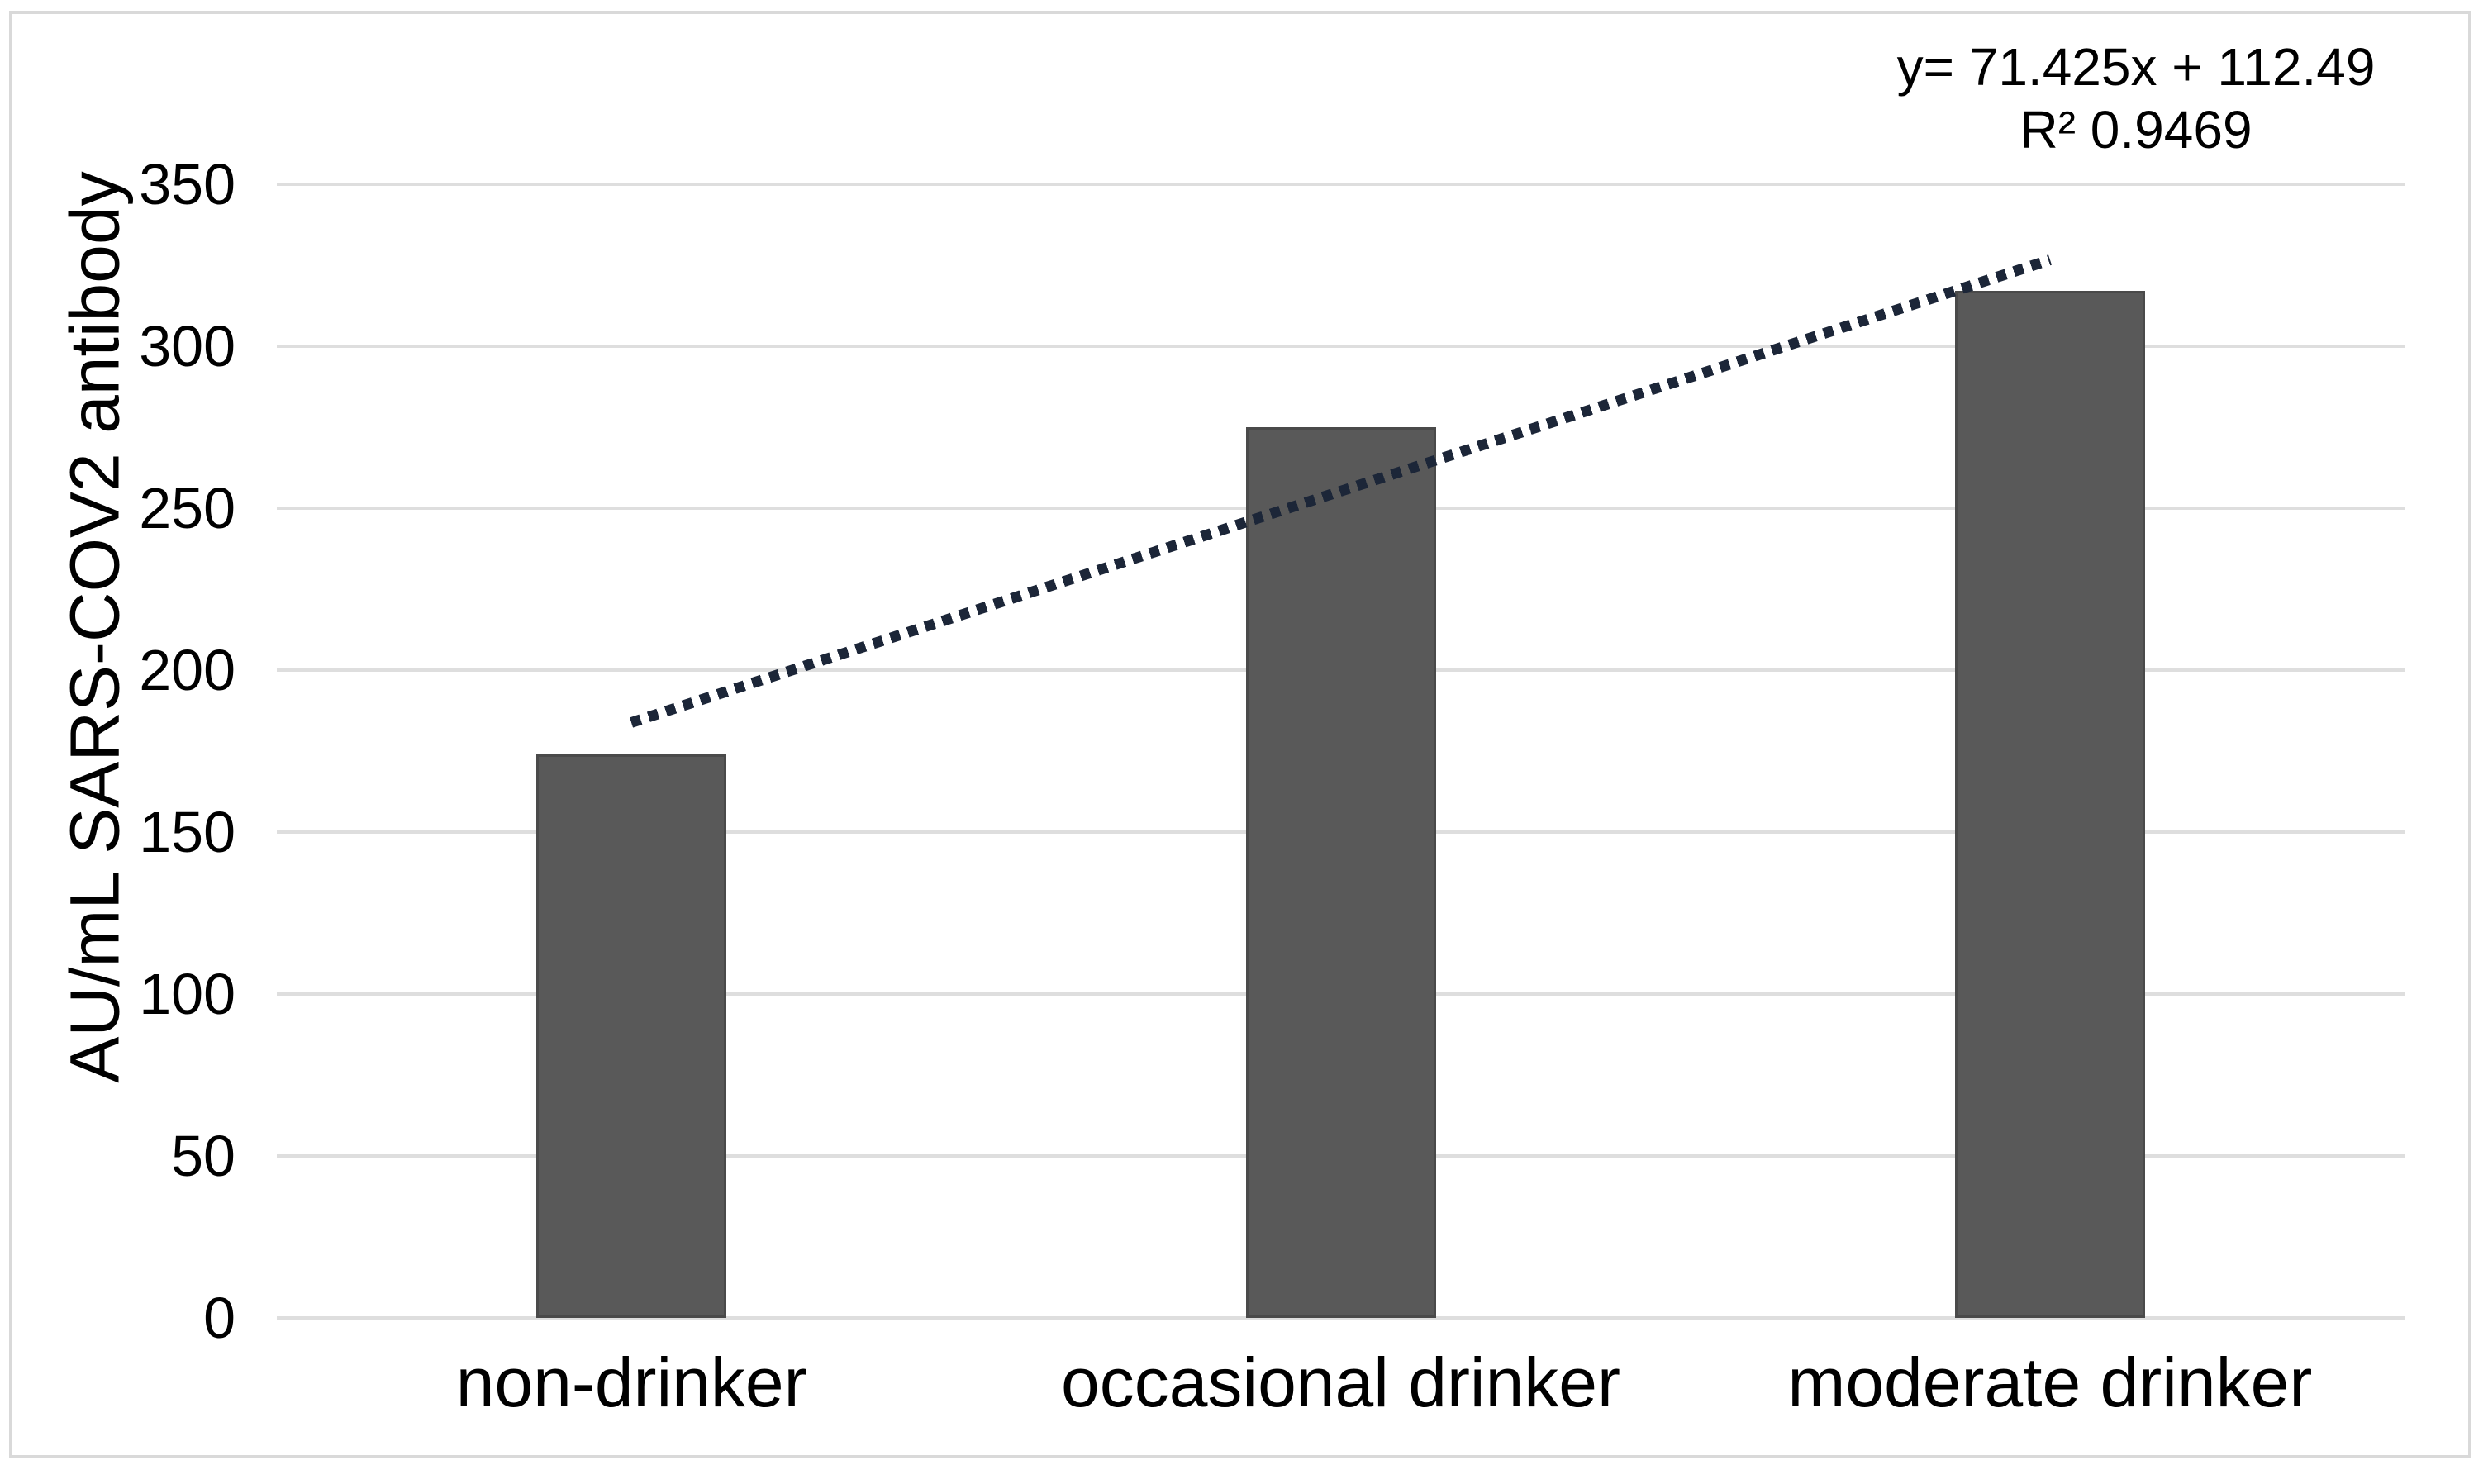  I want to click on x-category-label-non-drinker: non-drinker, so click(631, 1382).